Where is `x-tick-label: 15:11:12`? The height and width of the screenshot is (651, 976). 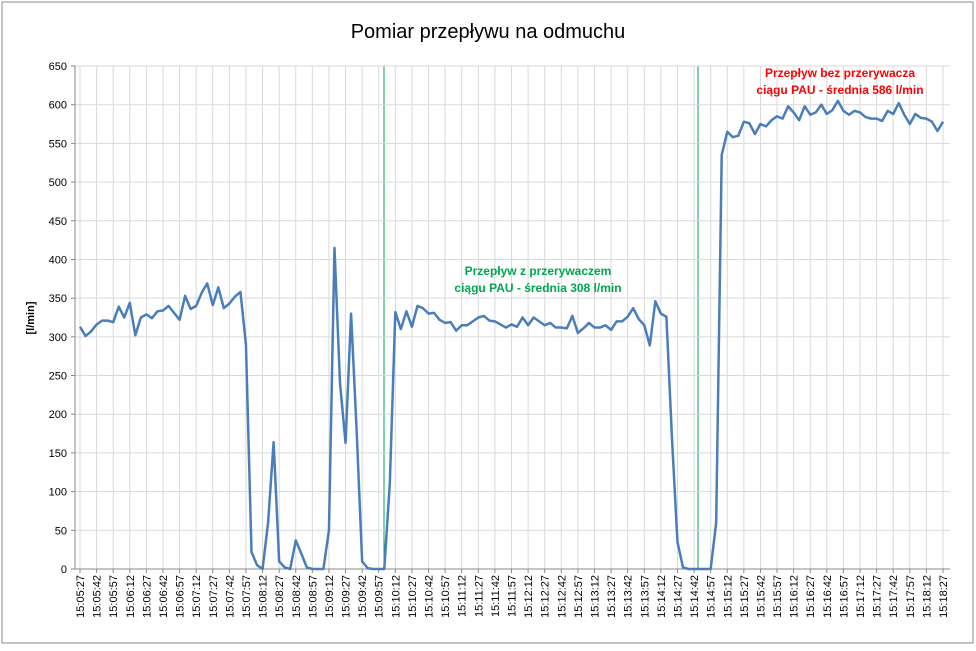
x-tick-label: 15:11:12 is located at coordinates (463, 596).